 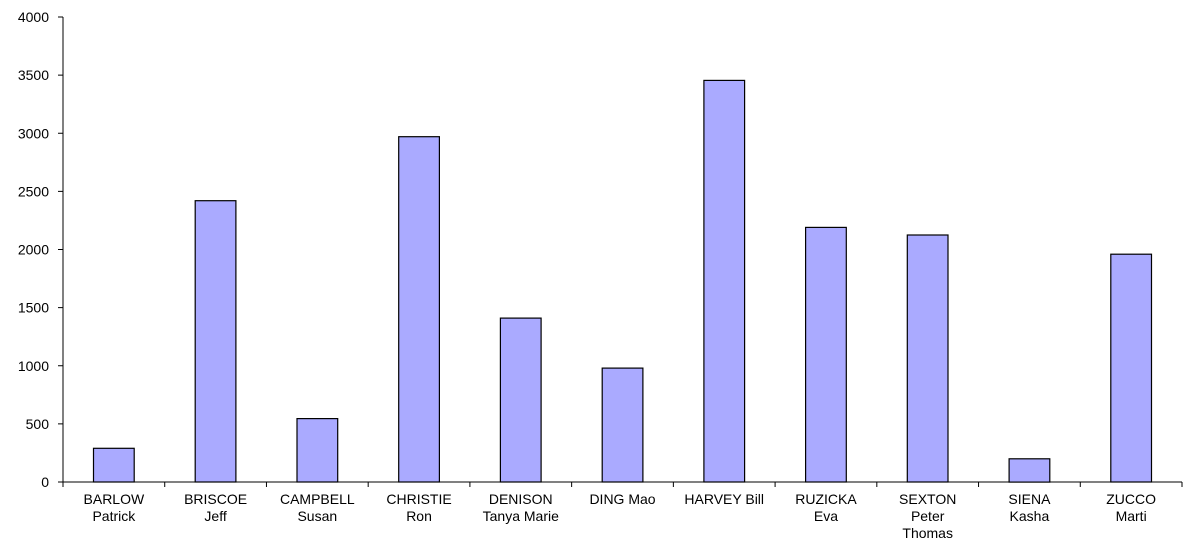 What do you see at coordinates (33, 308) in the screenshot?
I see `y-tick-label: 1500` at bounding box center [33, 308].